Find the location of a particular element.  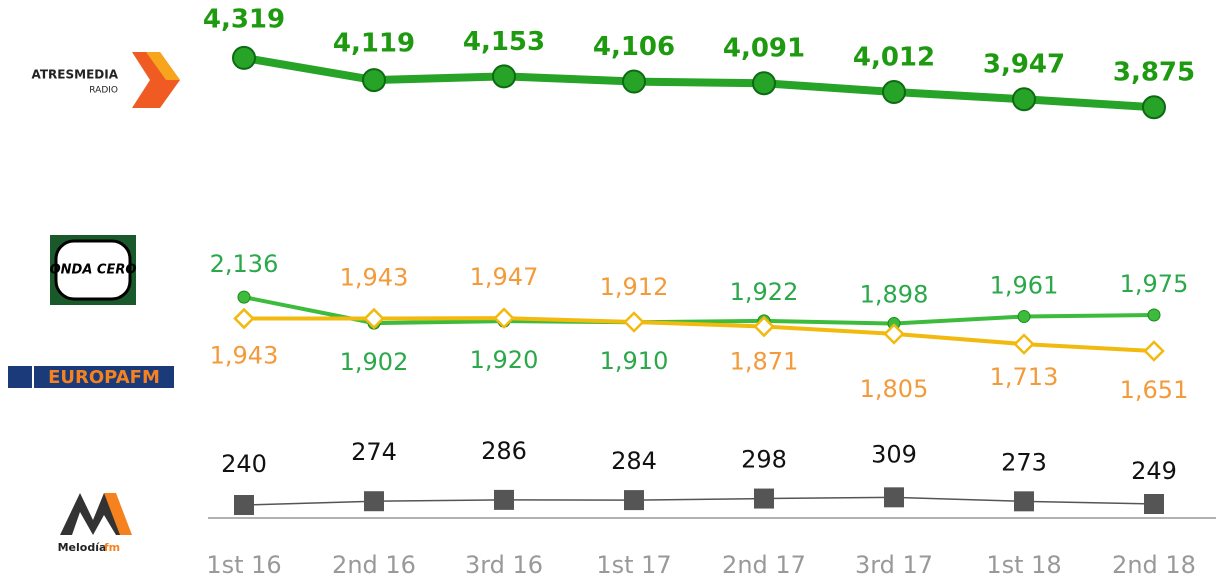

data-label: 1,651 is located at coordinates (1154, 390).